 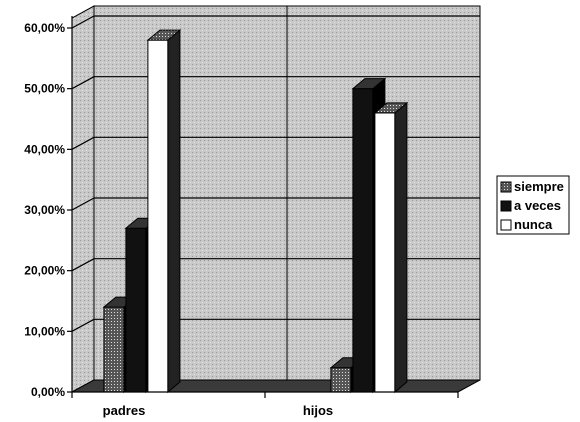 What do you see at coordinates (44, 149) in the screenshot?
I see `y-tick-label: 40,00%` at bounding box center [44, 149].